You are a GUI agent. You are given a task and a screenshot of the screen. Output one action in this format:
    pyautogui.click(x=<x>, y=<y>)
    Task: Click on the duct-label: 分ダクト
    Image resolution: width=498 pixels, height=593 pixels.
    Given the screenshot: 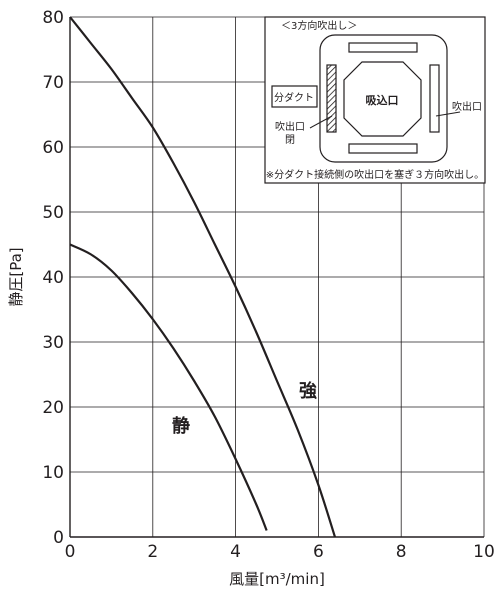 What is the action you would take?
    pyautogui.click(x=294, y=97)
    